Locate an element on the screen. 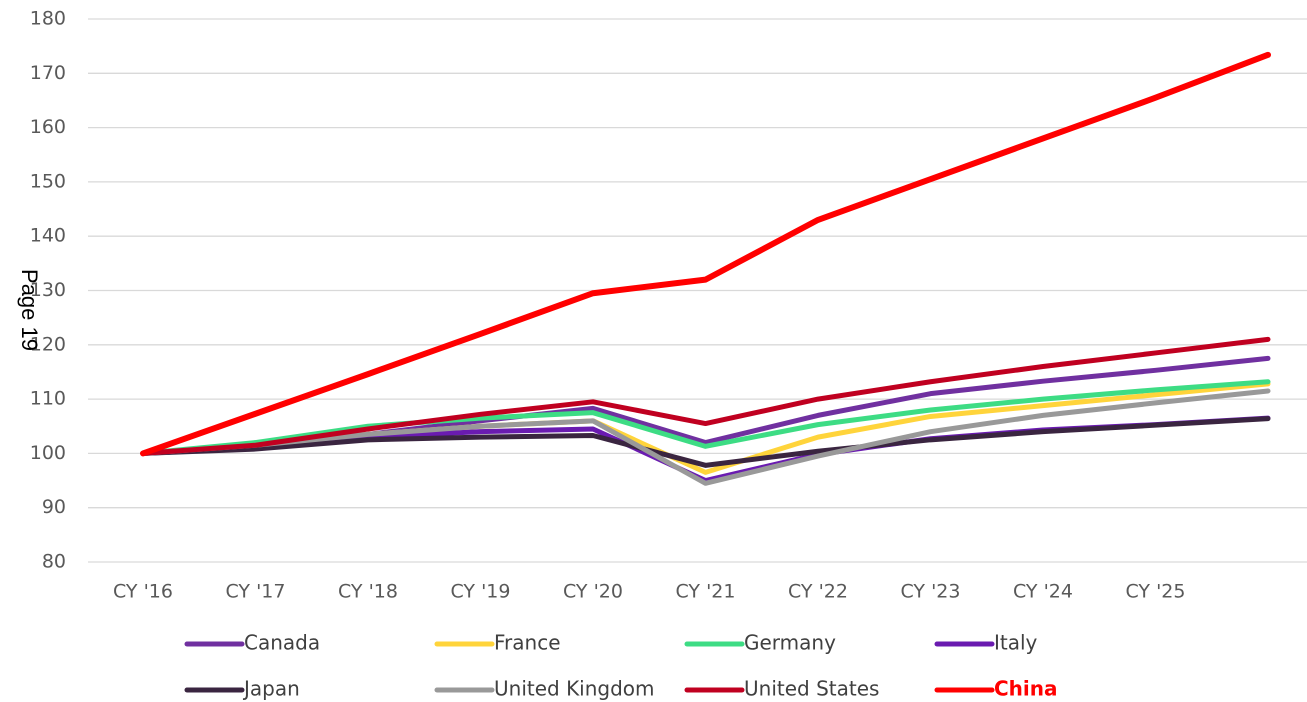 The height and width of the screenshot is (702, 1307). y-tick-label: 120 is located at coordinates (48, 344).